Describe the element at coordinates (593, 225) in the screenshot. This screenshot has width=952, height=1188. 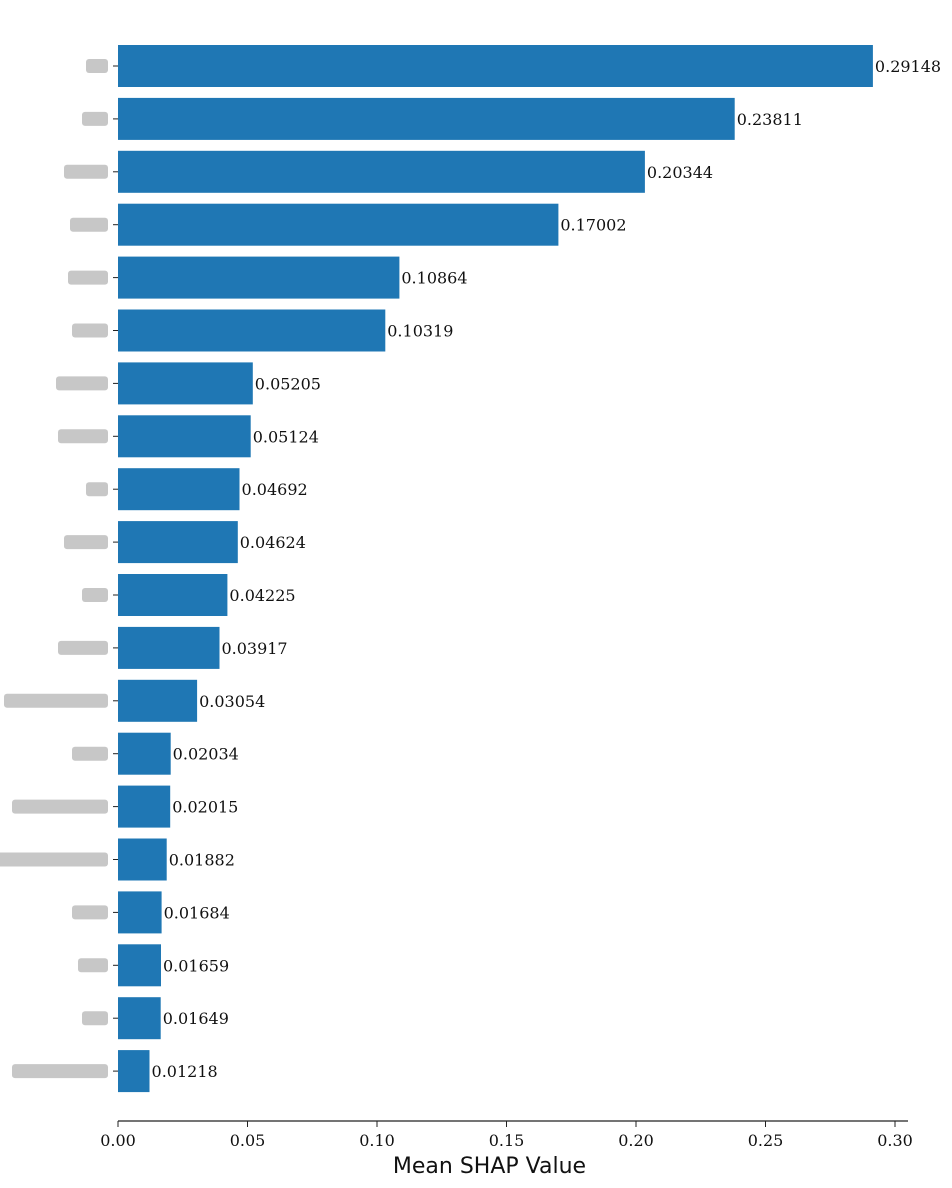
I see `bar-value-label: 0.17002` at that location.